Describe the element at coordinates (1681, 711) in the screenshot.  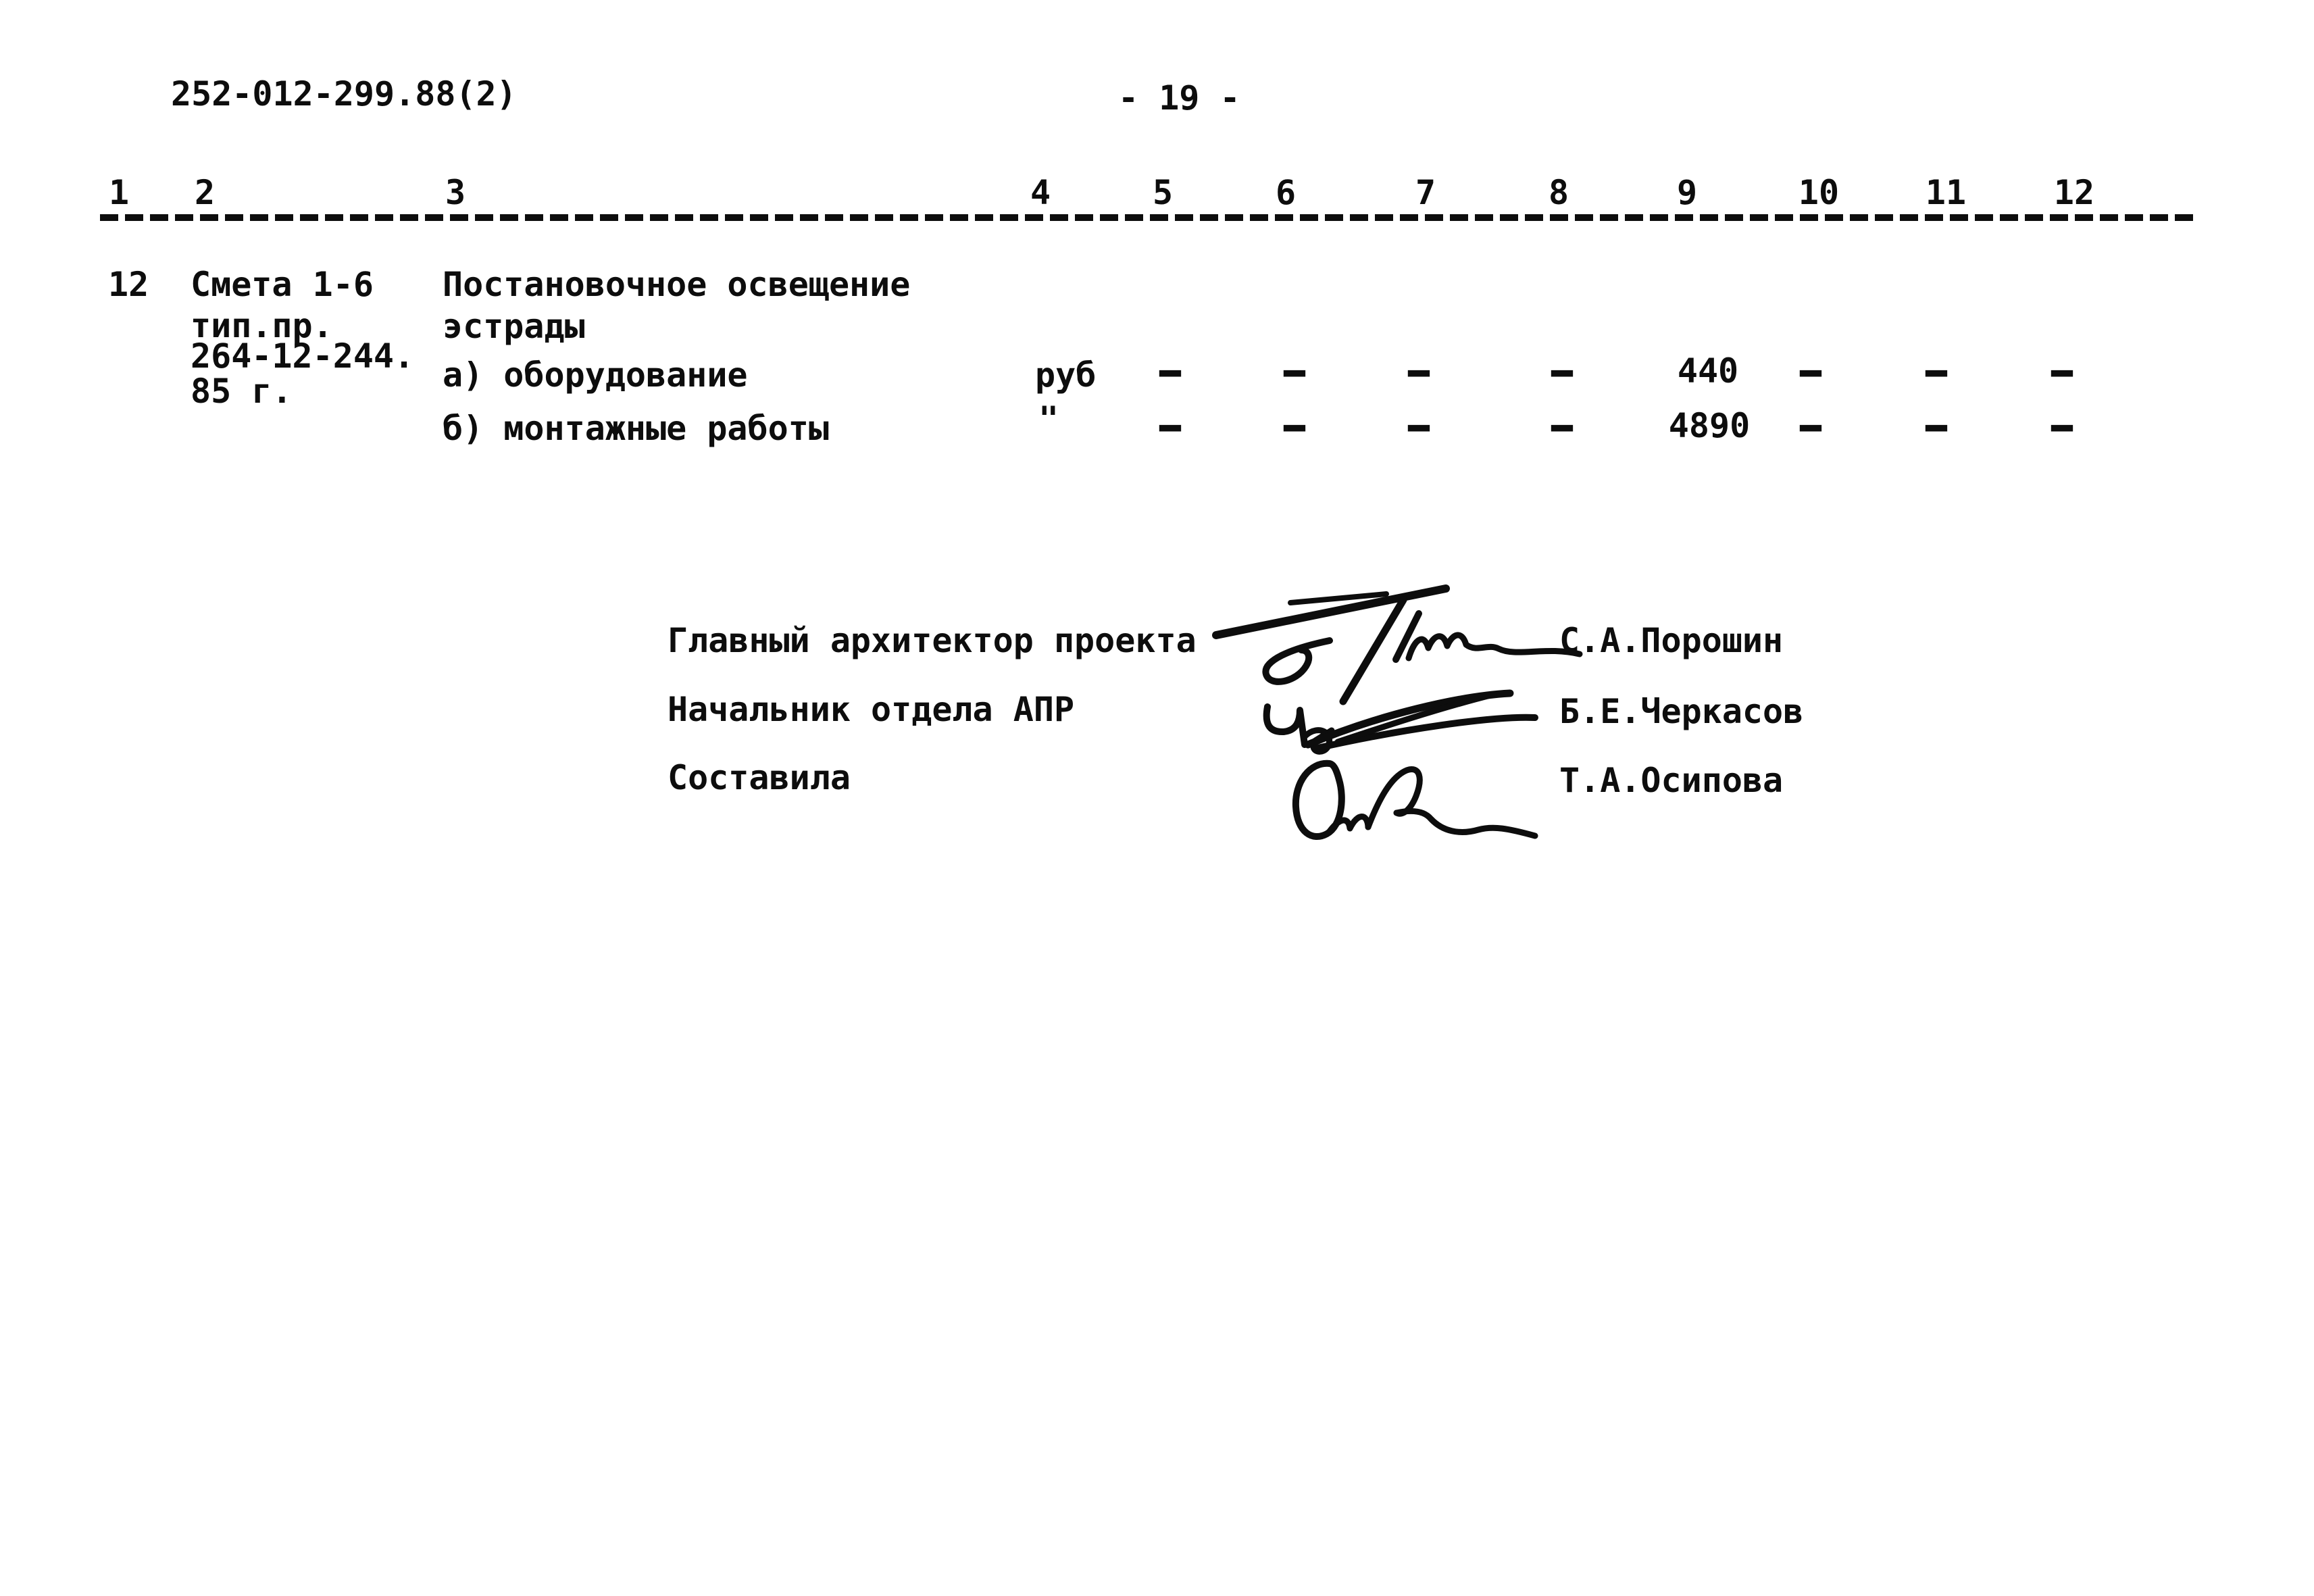
I see `signature-name: Б.Е.Черкасов` at that location.